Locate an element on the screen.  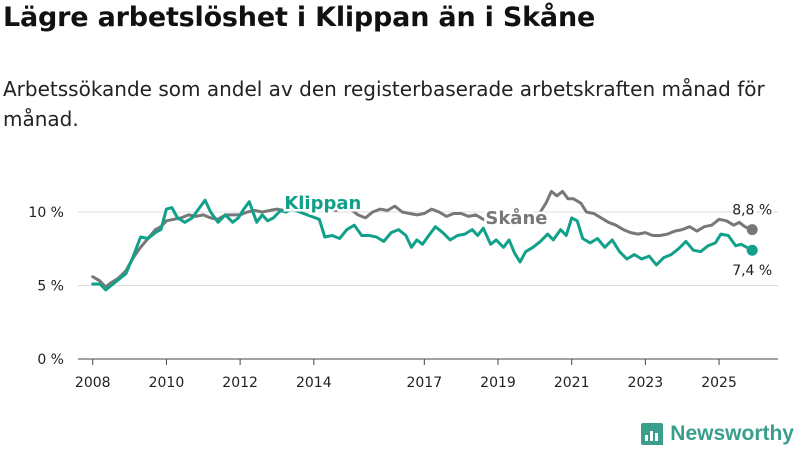
x-tick-label: 2008 is located at coordinates (93, 383).